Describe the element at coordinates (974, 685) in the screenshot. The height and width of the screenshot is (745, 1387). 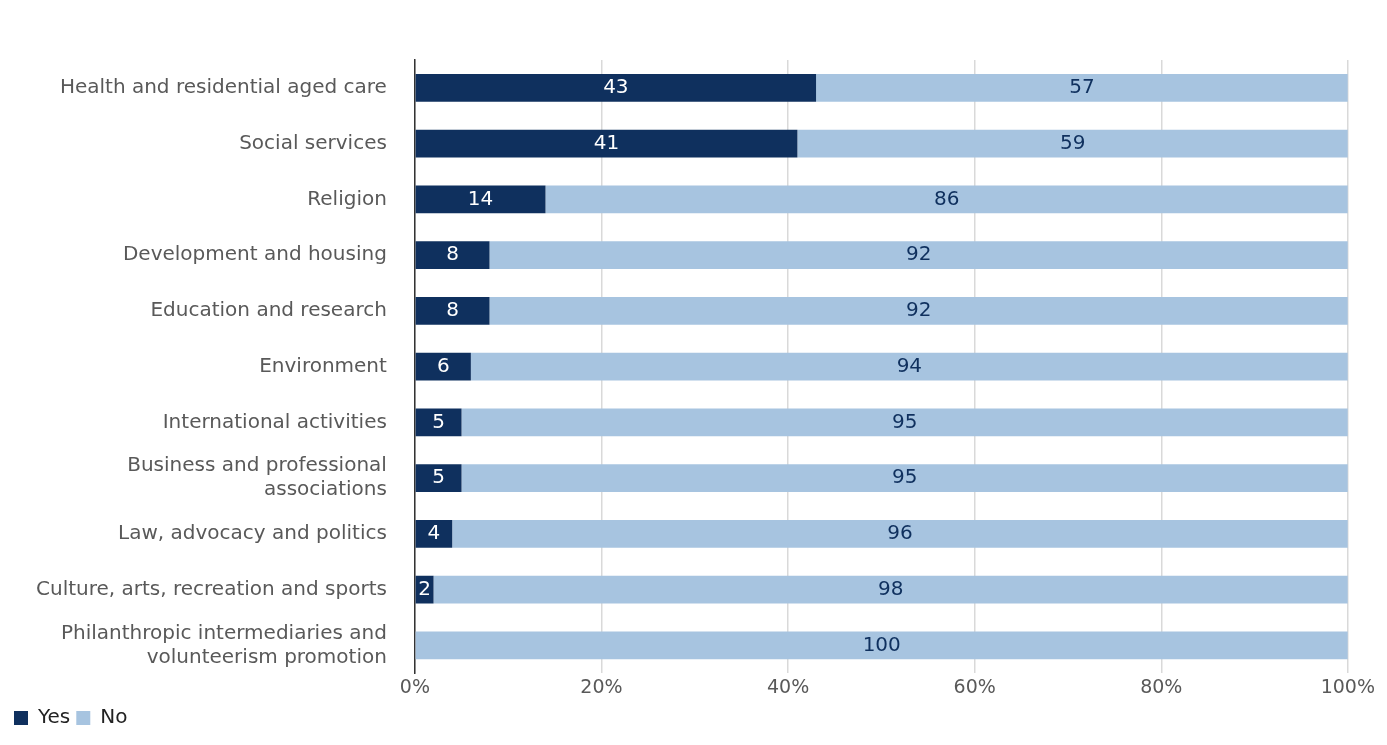
I see `x-tick-label: 60%` at that location.